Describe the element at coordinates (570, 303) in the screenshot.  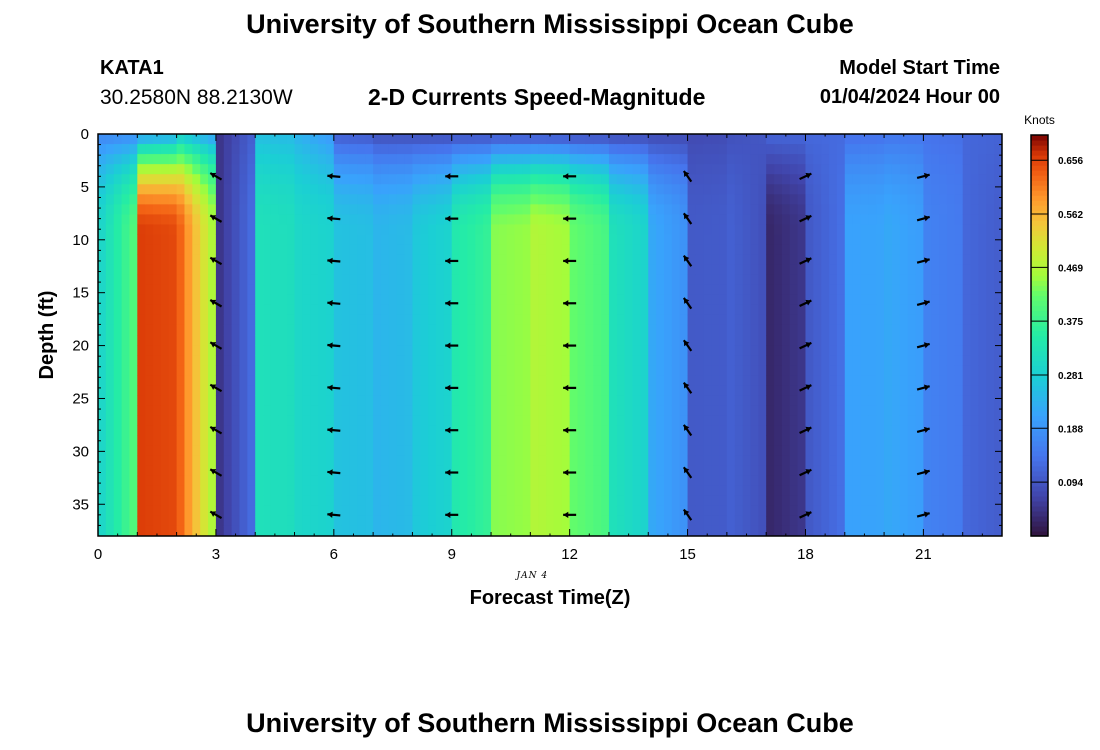
I see `current-vector-arrow` at that location.